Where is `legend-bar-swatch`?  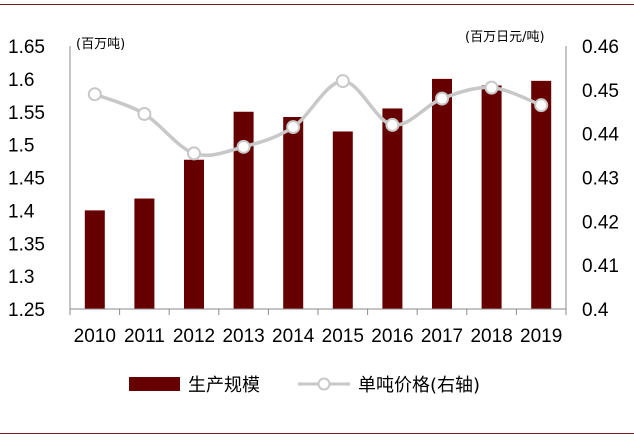 legend-bar-swatch is located at coordinates (154, 384).